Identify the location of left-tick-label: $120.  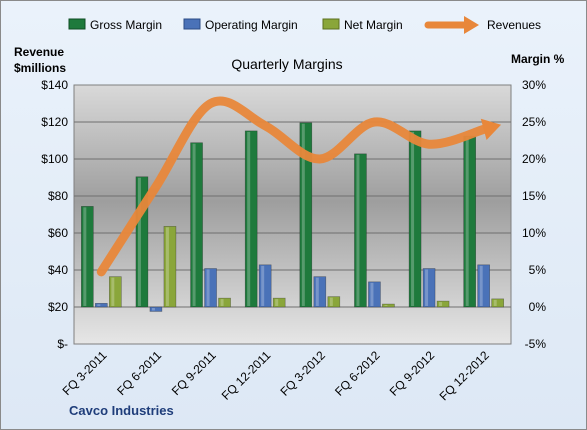
(54, 122).